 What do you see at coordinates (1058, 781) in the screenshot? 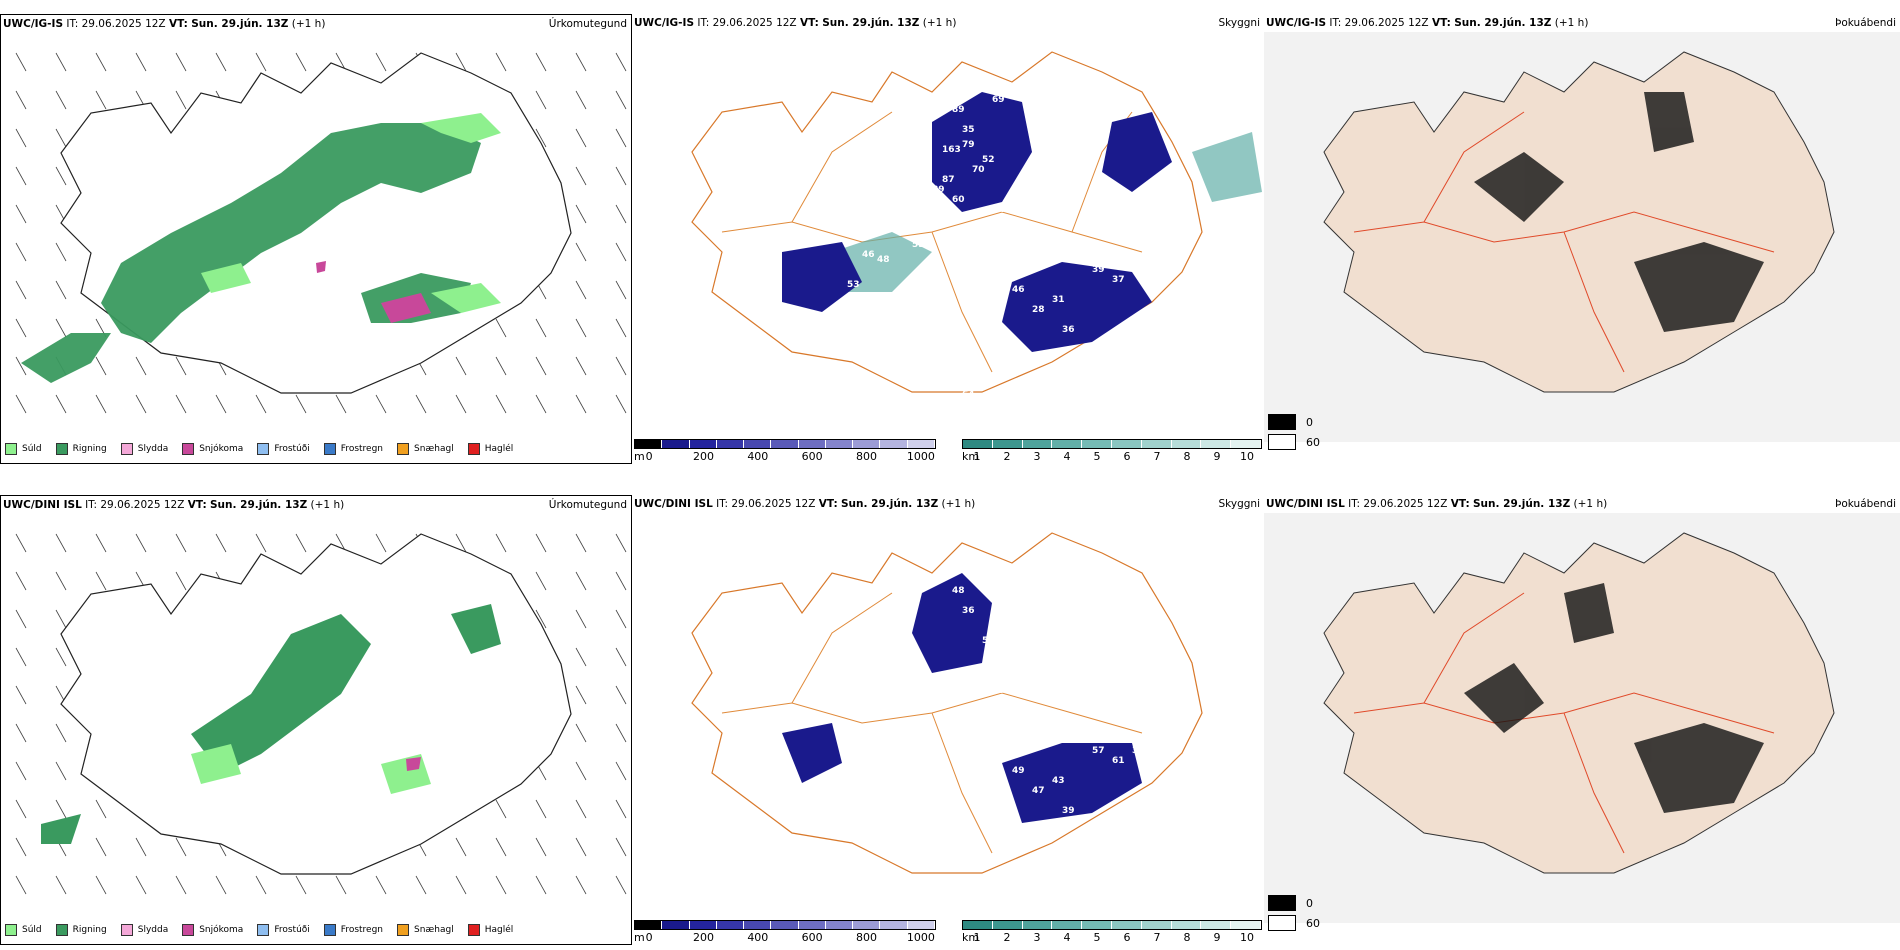
I see `cloud-base-label: 43` at bounding box center [1058, 781].